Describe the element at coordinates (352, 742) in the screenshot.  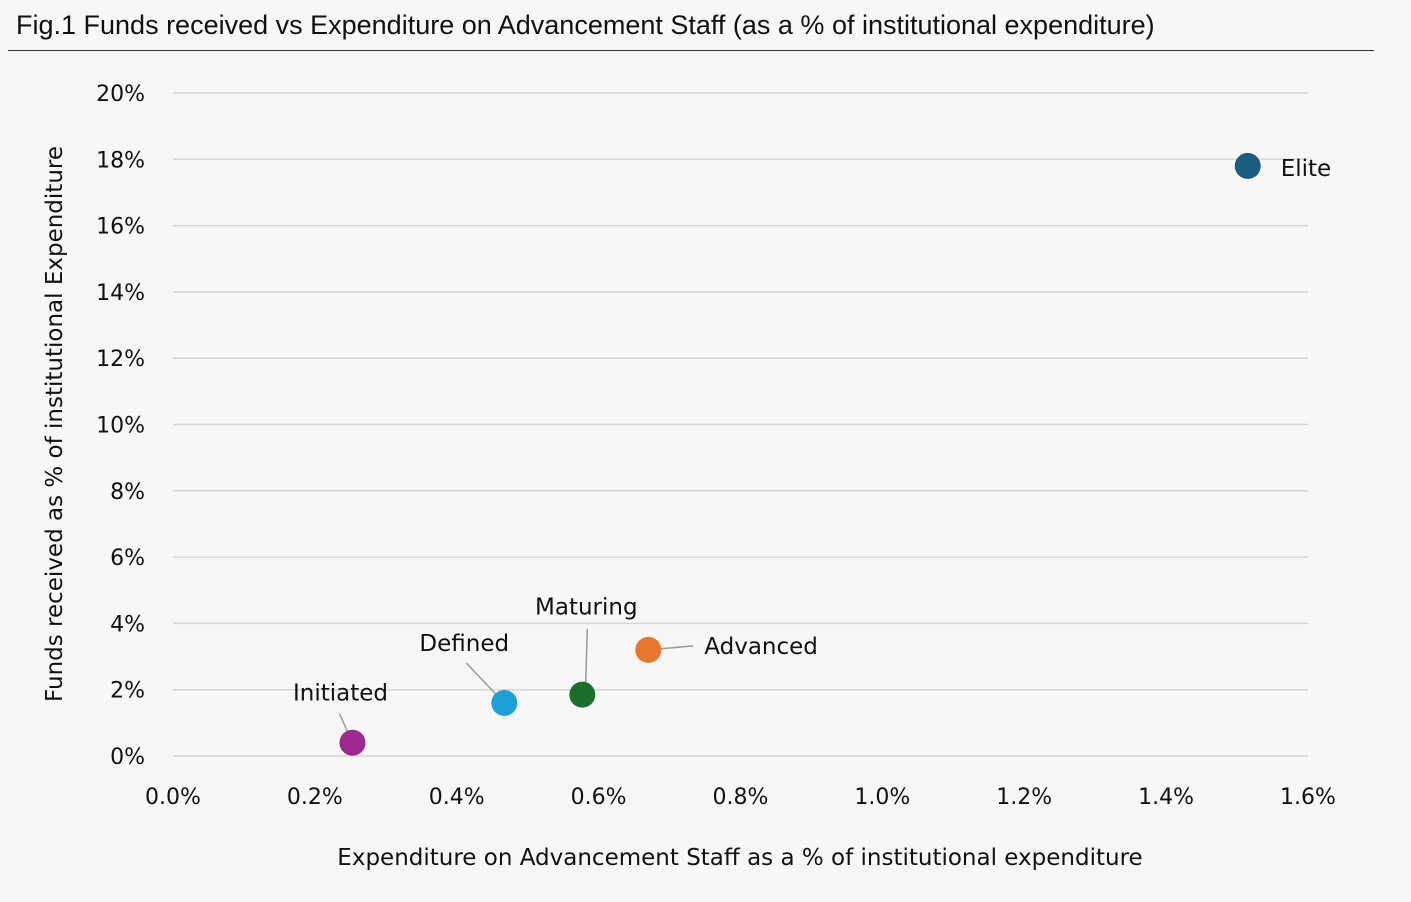
I see `data-point-initiated` at that location.